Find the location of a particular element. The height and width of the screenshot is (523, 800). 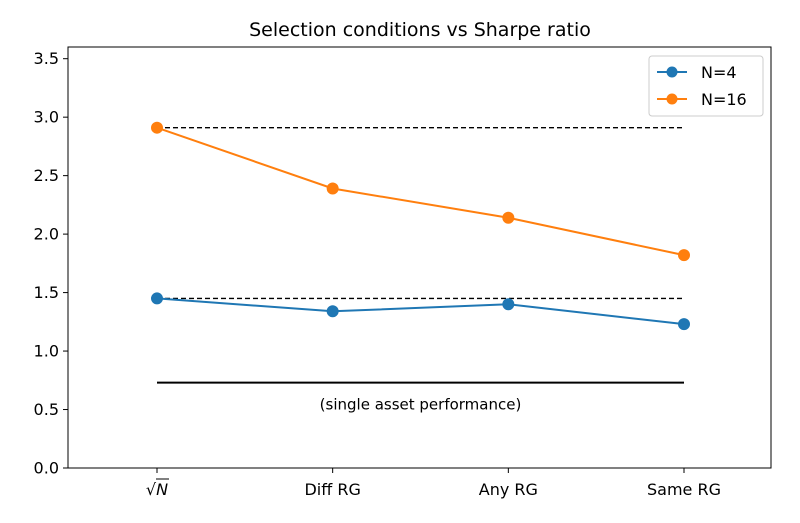

y-tick-label: 1.0 is located at coordinates (46, 351).